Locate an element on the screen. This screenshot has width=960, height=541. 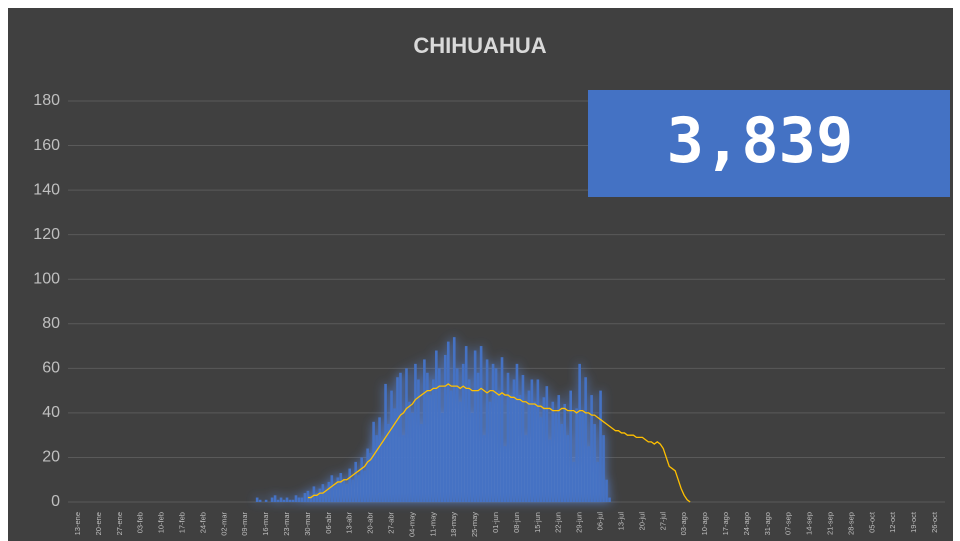
x-tick-label: 05-oct is located at coordinates (871, 522).